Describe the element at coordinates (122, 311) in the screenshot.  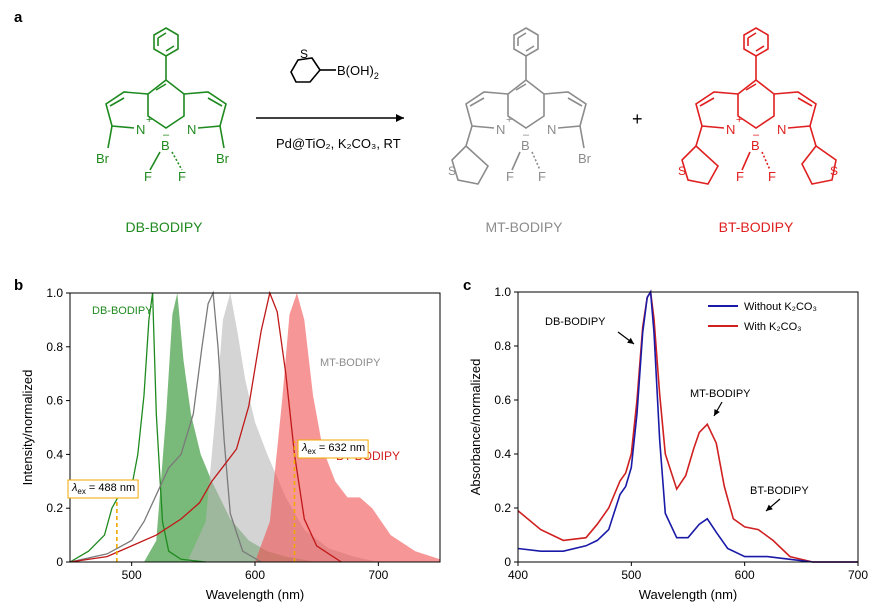
I see `chart-b-label-db: DB-BODIPY` at that location.